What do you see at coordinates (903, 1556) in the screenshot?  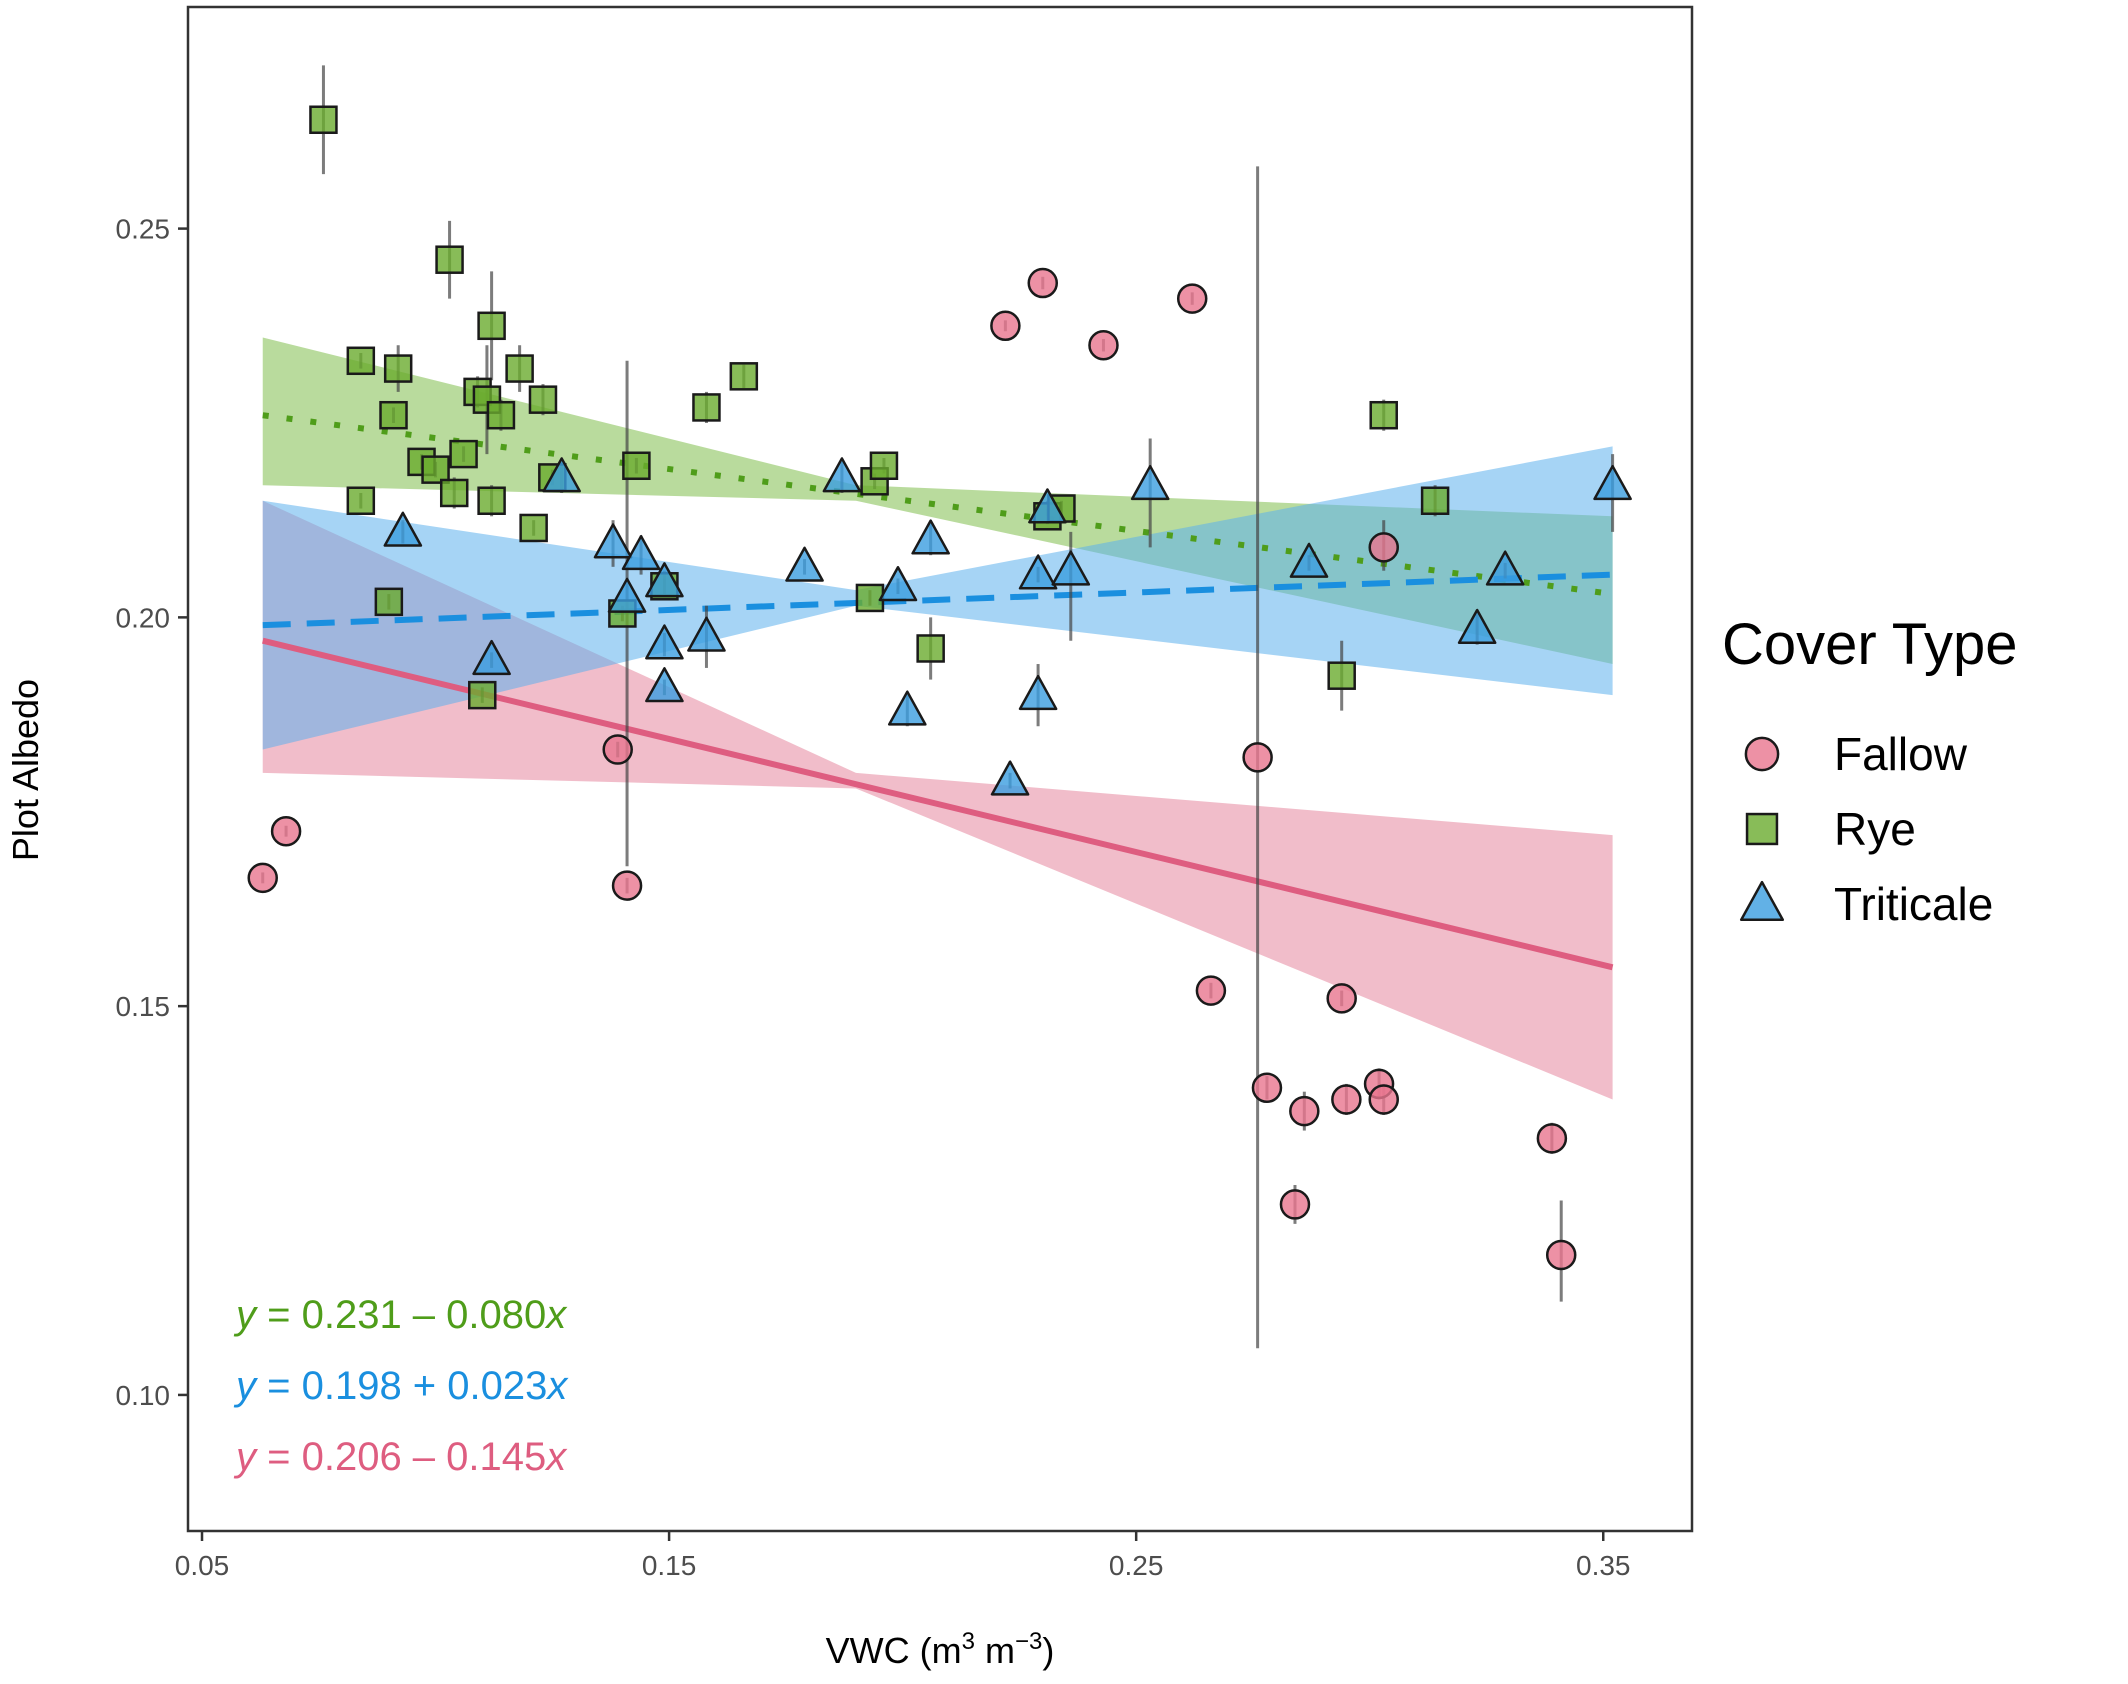 I see `x-axis: 0.05 0.15 0.25 0.35` at bounding box center [903, 1556].